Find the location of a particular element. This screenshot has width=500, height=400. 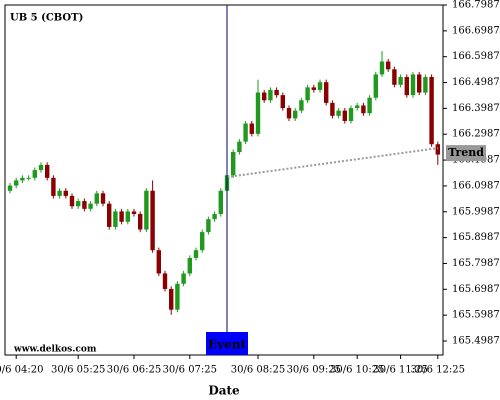

x-tick-label: 30/6 05:25 is located at coordinates (78, 370).